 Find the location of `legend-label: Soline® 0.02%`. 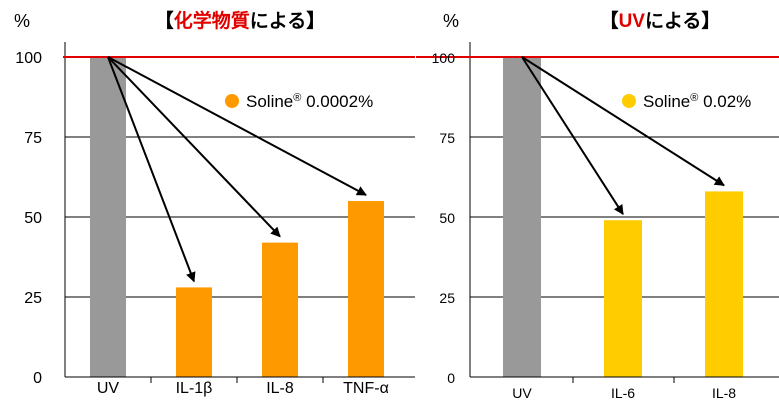

legend-label: Soline® 0.02% is located at coordinates (697, 101).